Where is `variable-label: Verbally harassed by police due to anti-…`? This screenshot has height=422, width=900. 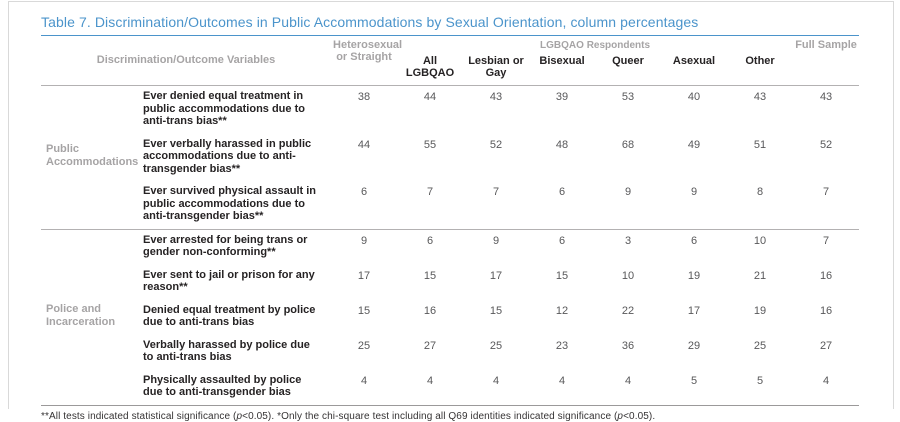 variable-label: Verbally harassed by police due to anti-… is located at coordinates (226, 351).